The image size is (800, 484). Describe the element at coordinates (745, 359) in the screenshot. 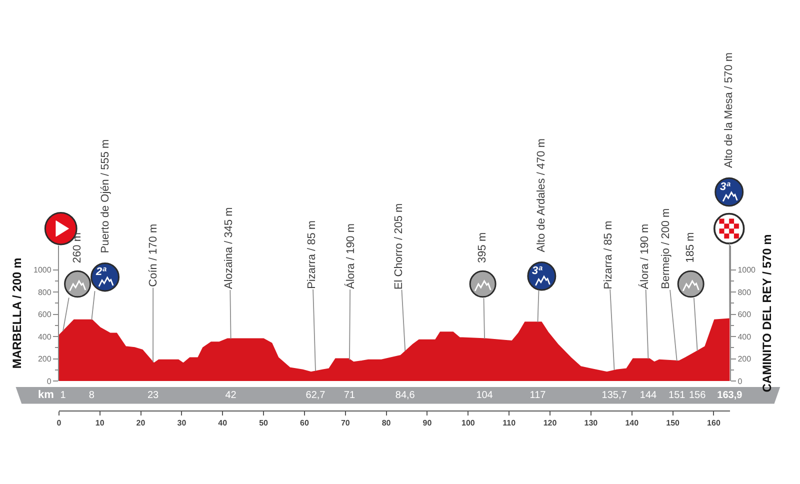

I see `y2-tick-label: 200` at that location.